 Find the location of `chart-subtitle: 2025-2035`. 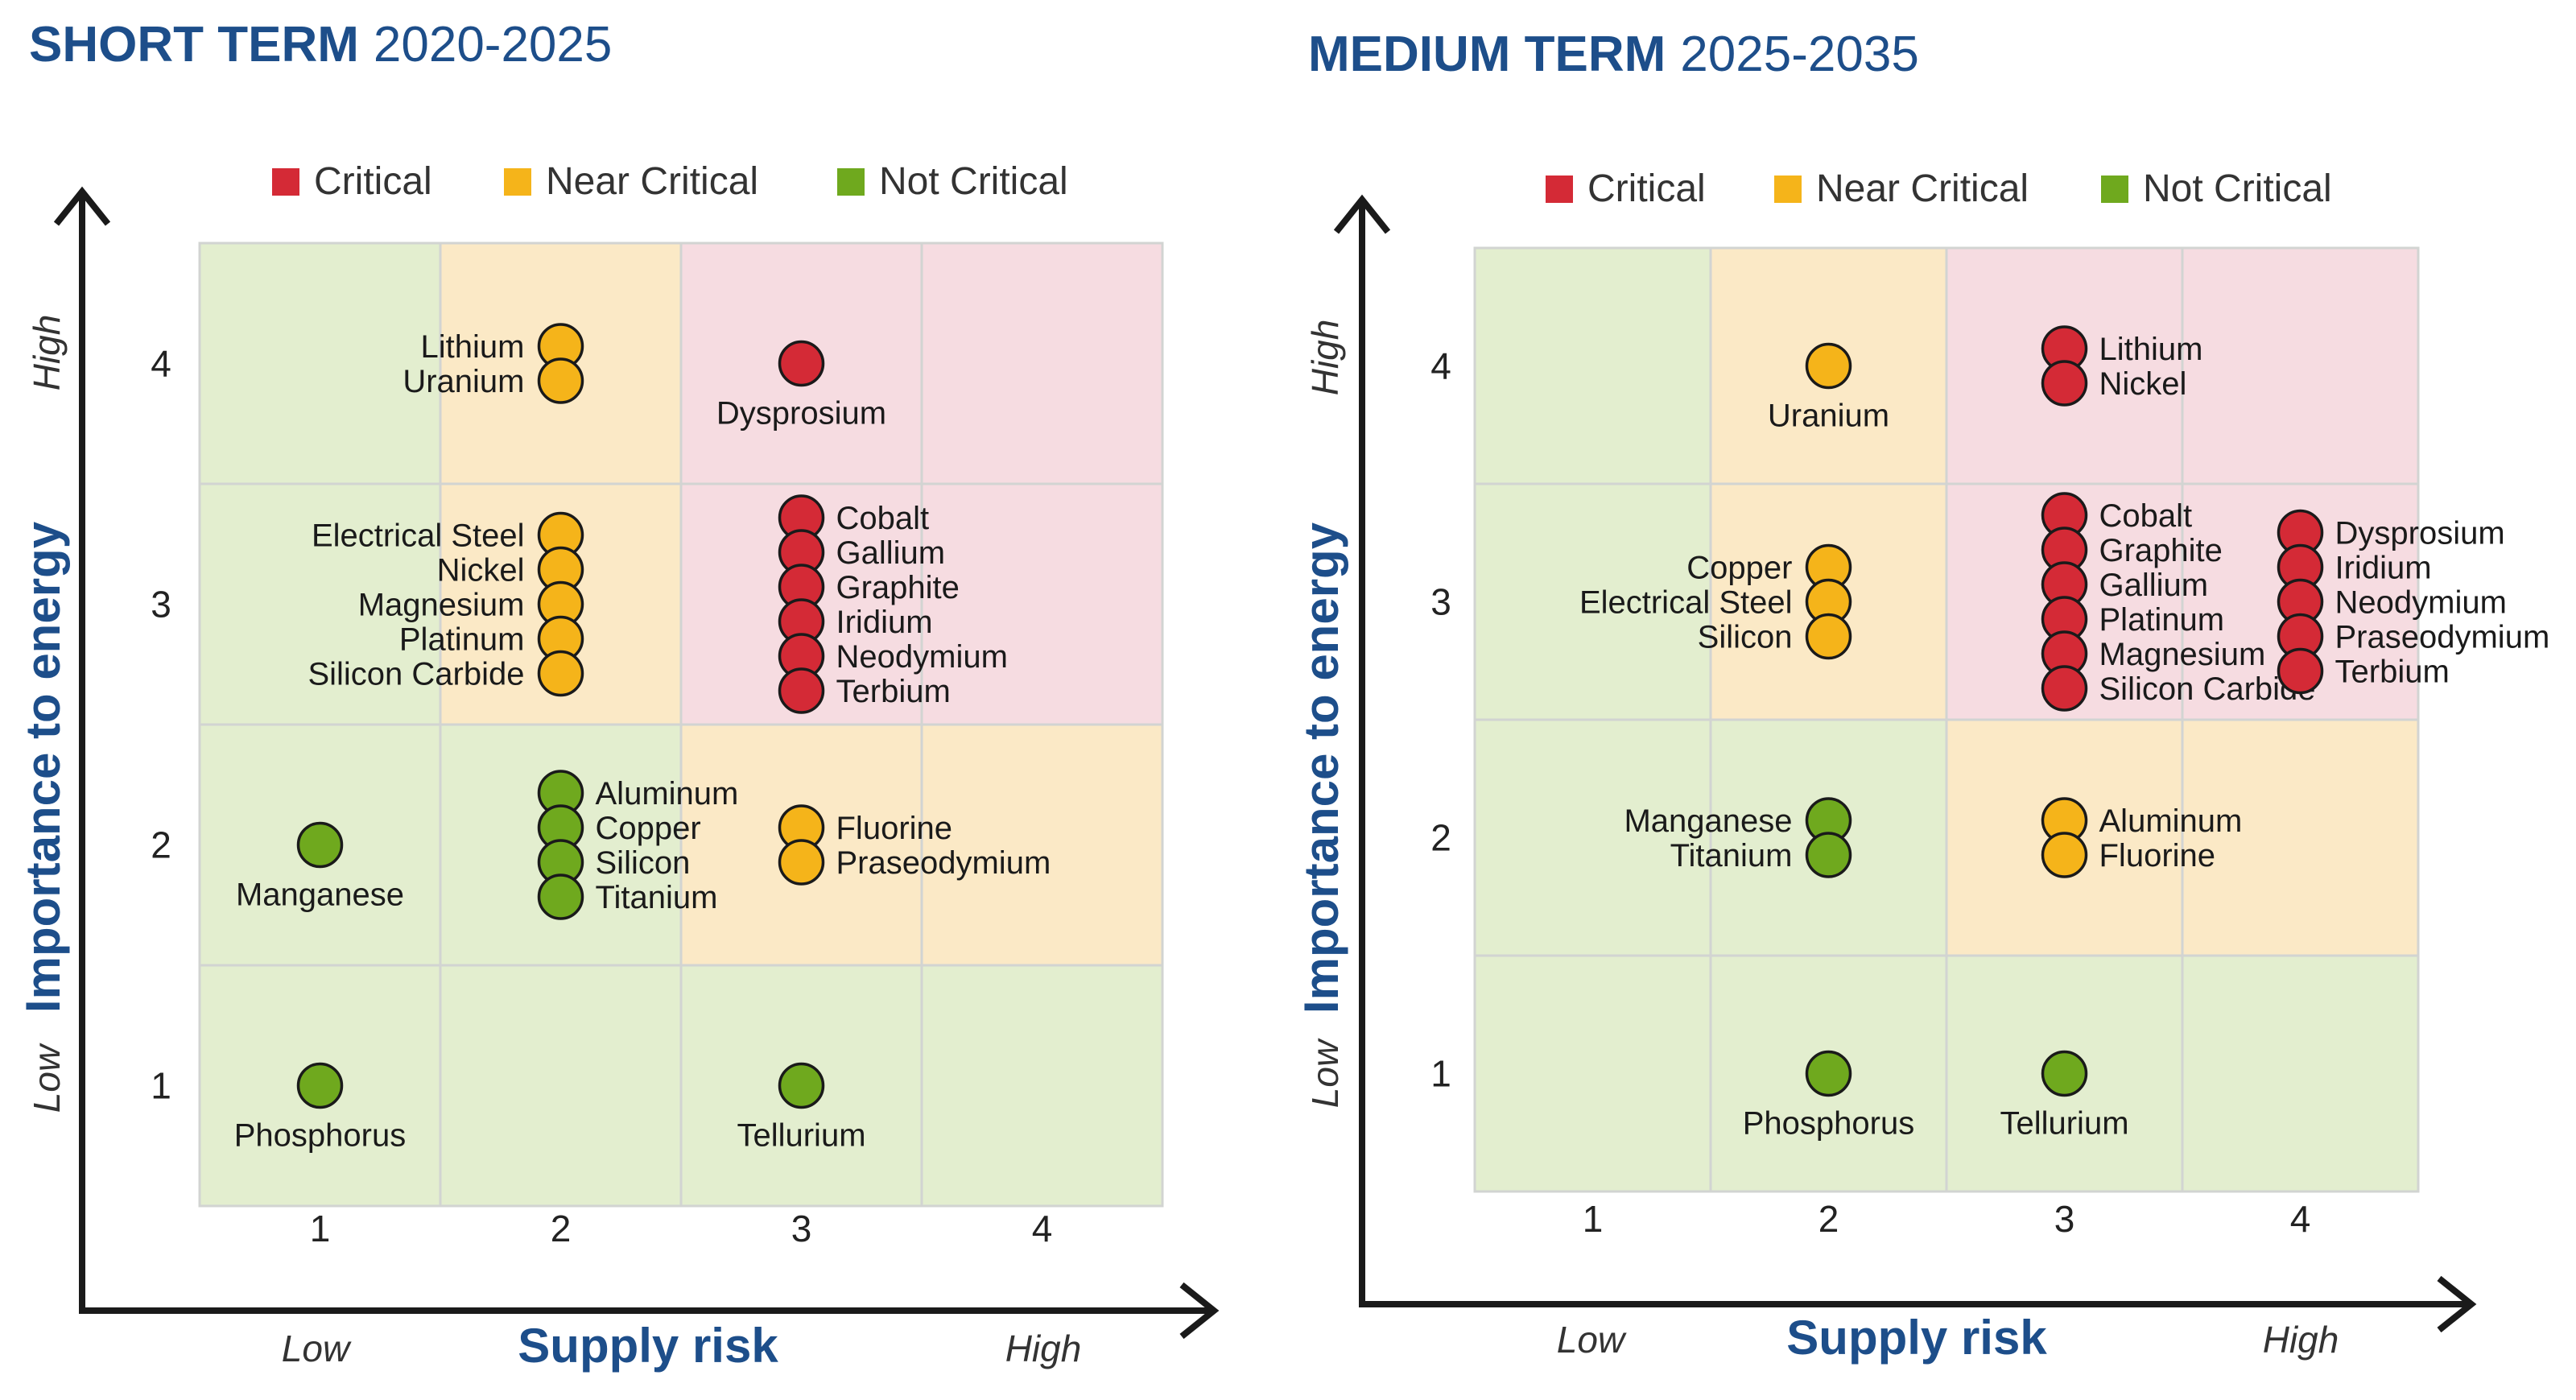

chart-subtitle: 2025-2035 is located at coordinates (1799, 55).